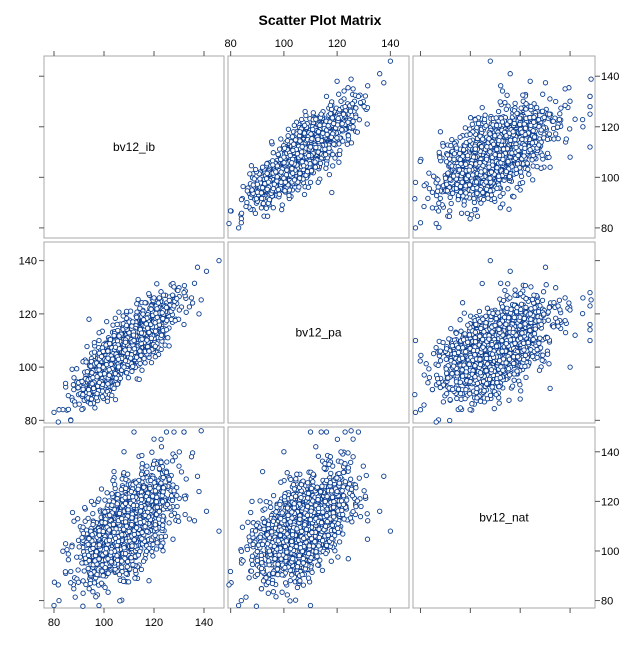  What do you see at coordinates (607, 229) in the screenshot?
I see `right-axis-r1-label-80: 80` at bounding box center [607, 229].